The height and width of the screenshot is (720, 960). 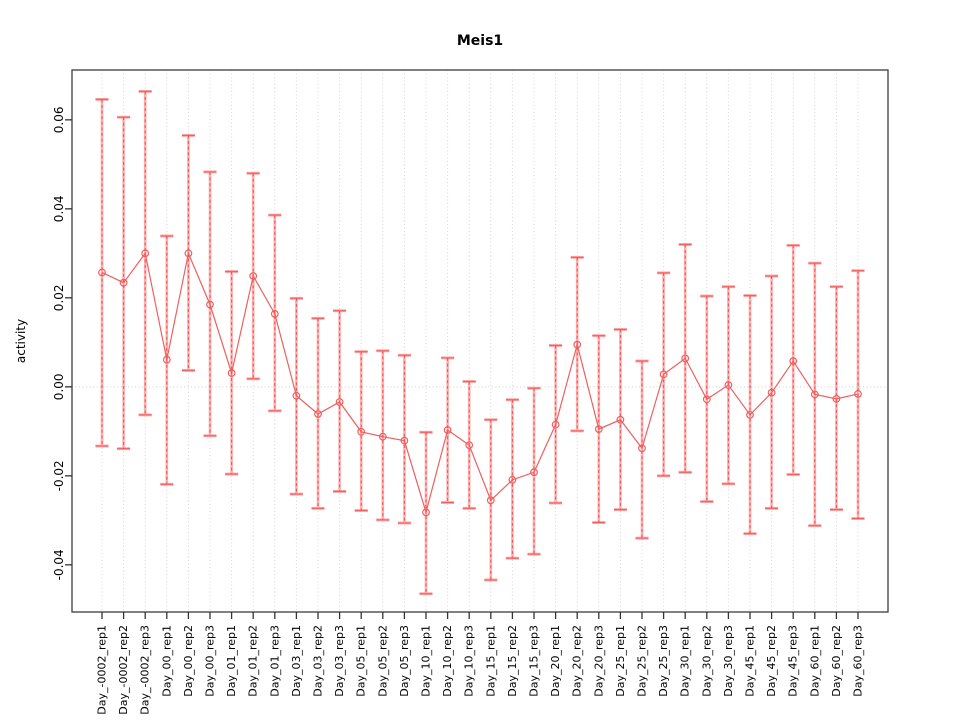 What do you see at coordinates (318, 661) in the screenshot?
I see `x-tick-label: Day_03_rep2` at bounding box center [318, 661].